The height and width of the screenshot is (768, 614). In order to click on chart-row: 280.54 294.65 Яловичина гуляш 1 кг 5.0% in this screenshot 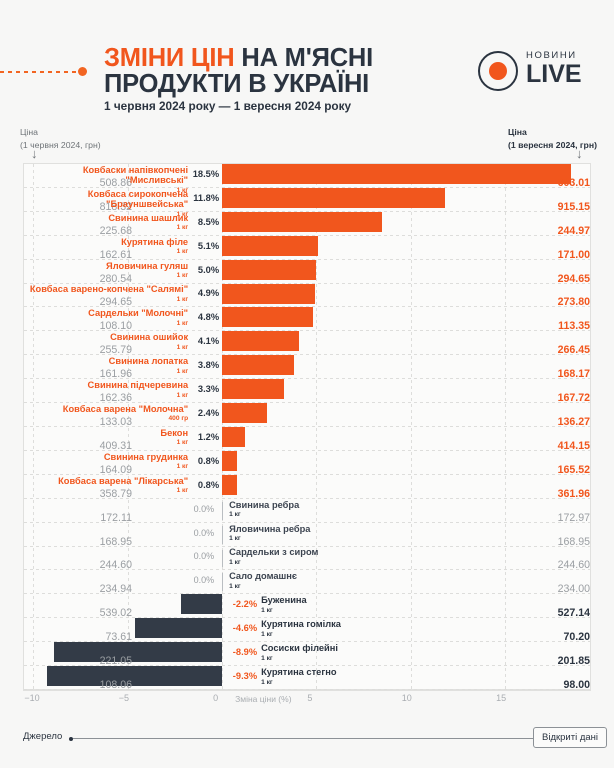, I will do `click(307, 272)`.